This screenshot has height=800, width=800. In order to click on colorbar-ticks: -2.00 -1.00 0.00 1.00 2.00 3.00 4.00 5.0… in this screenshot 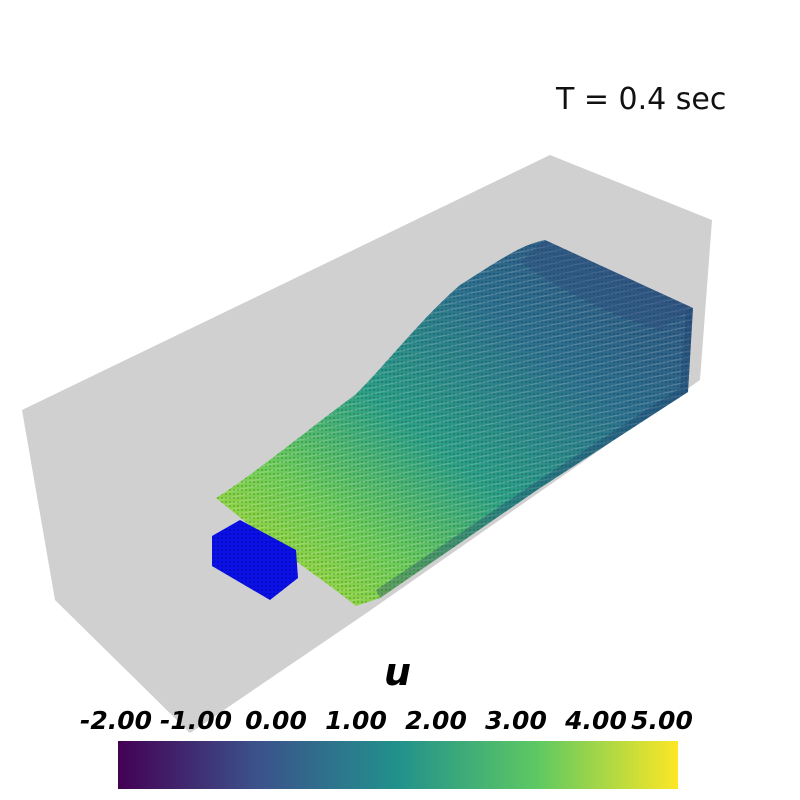, I will do `click(400, 723)`.